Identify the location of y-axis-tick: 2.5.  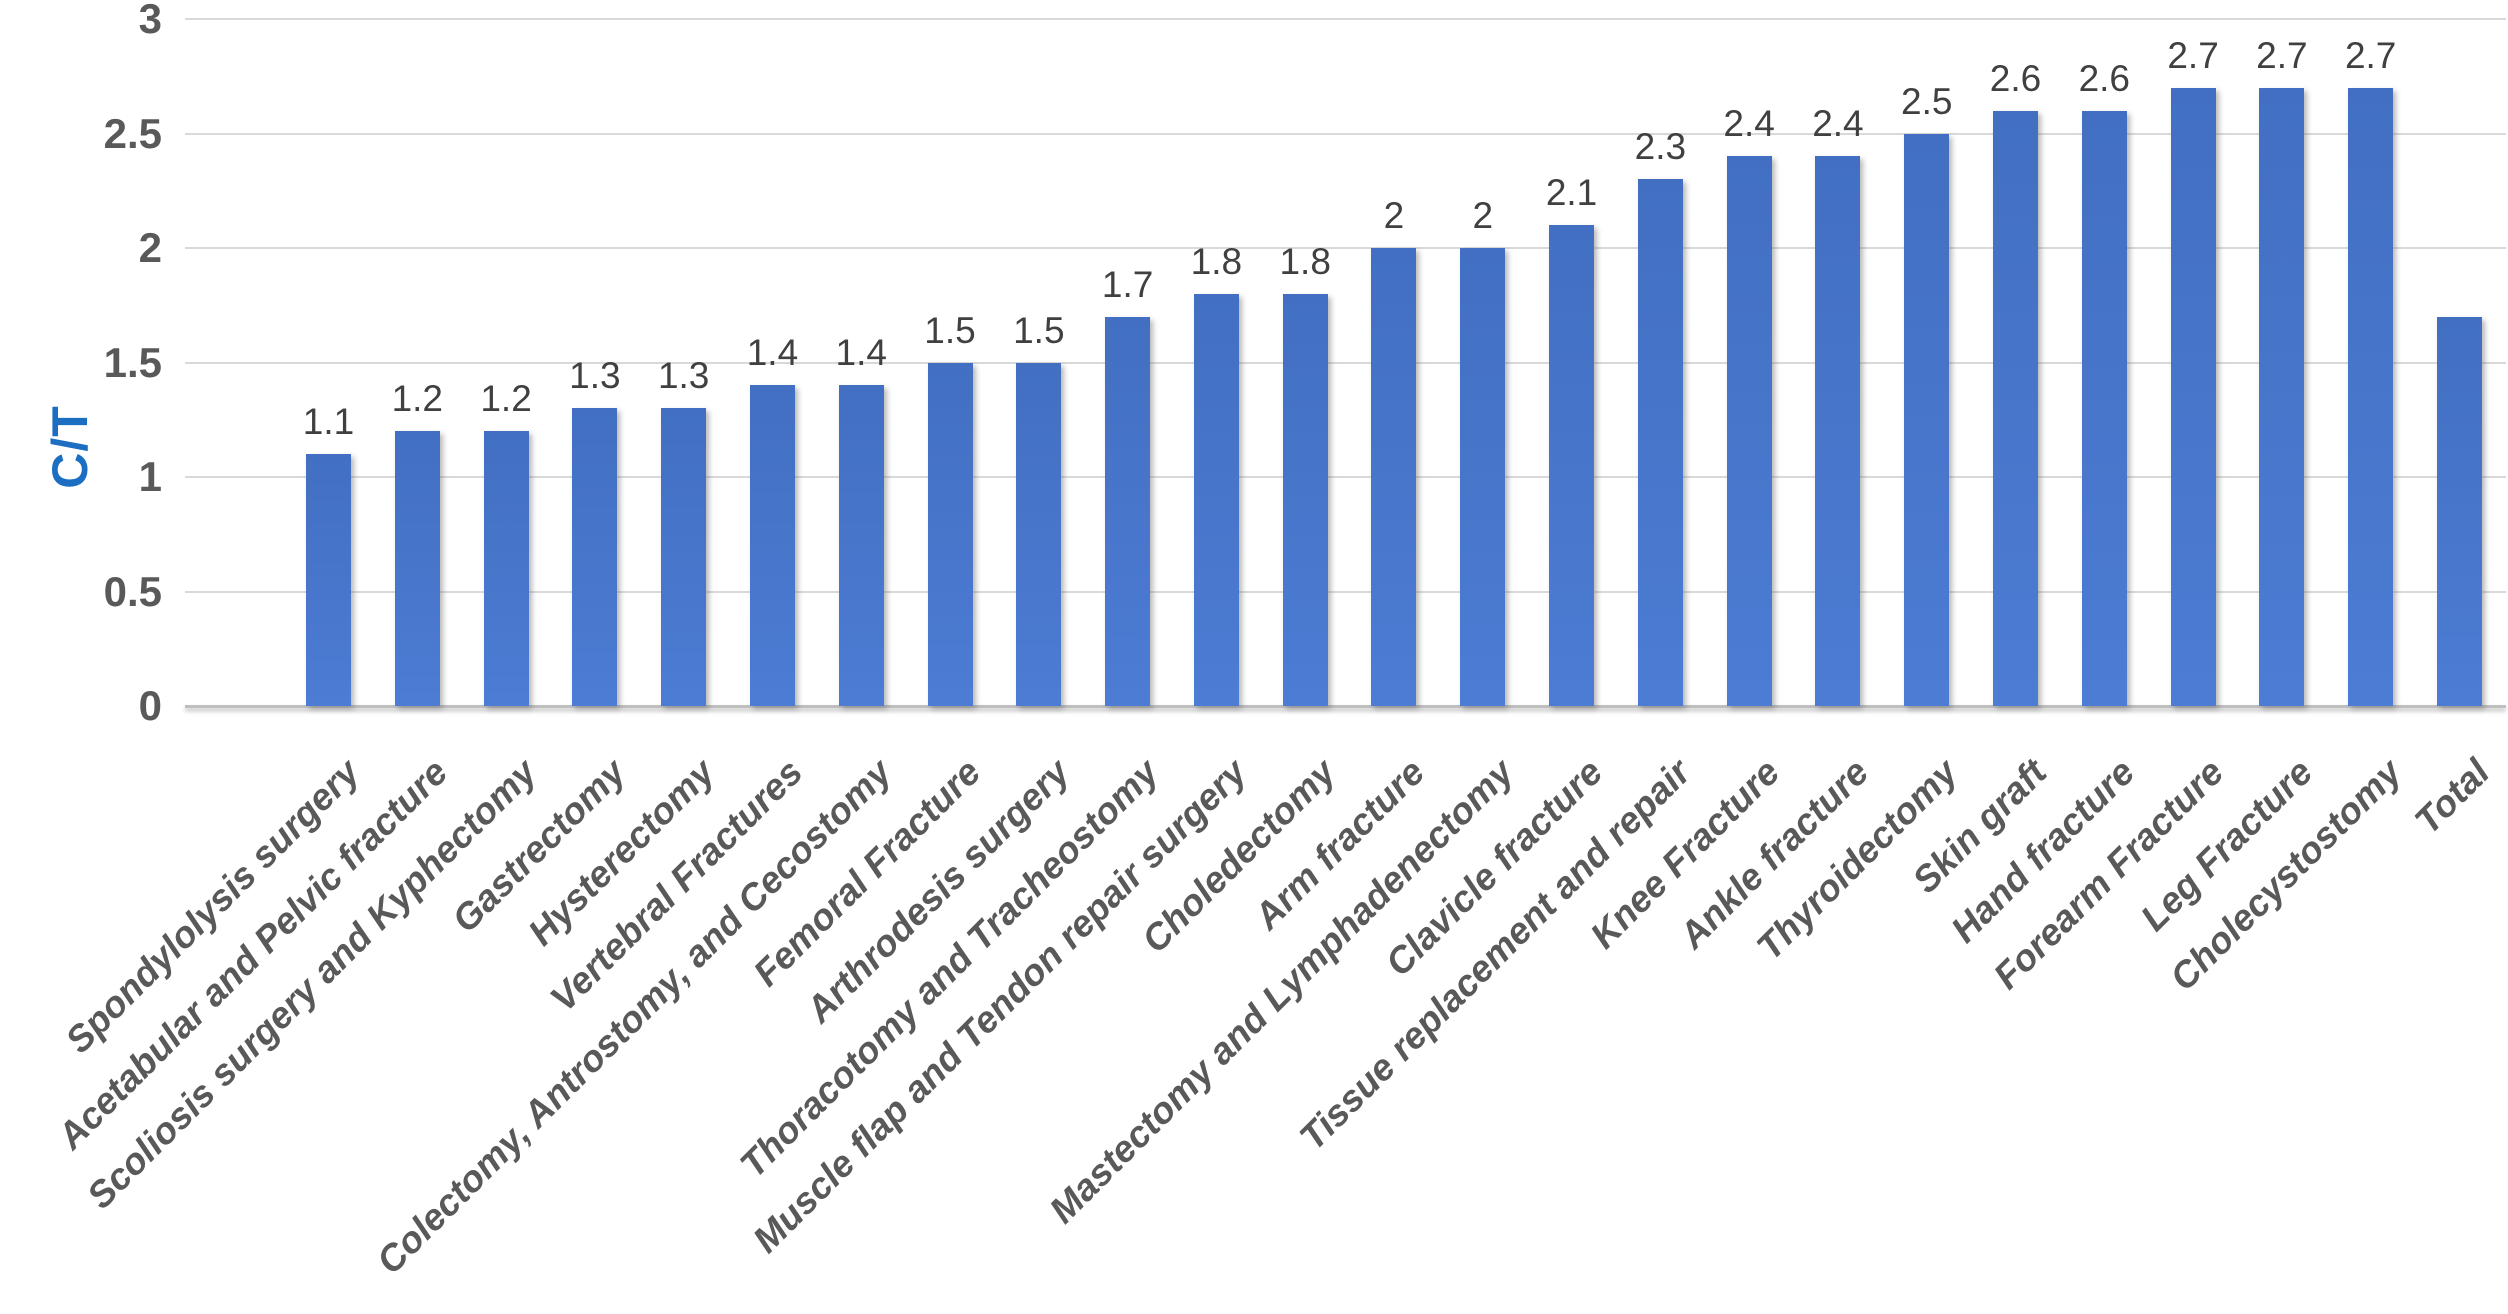
(132, 133).